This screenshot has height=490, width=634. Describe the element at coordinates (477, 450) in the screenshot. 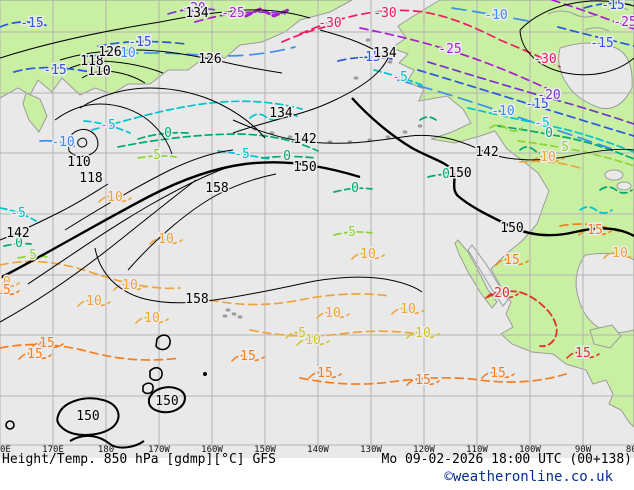

I see `longitude-label: 110W` at that location.